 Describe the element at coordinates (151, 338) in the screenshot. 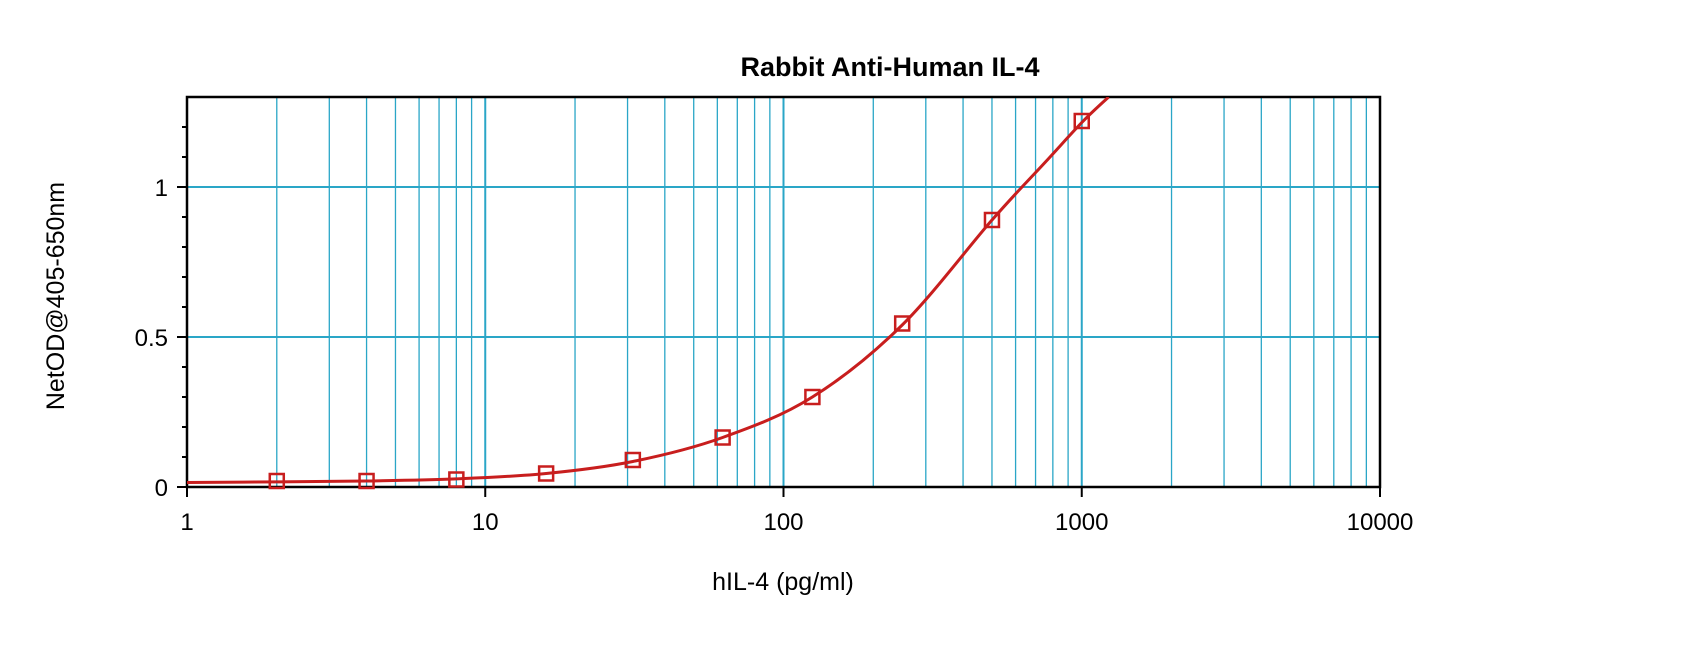

I see `y-tick-label: 0.5` at that location.